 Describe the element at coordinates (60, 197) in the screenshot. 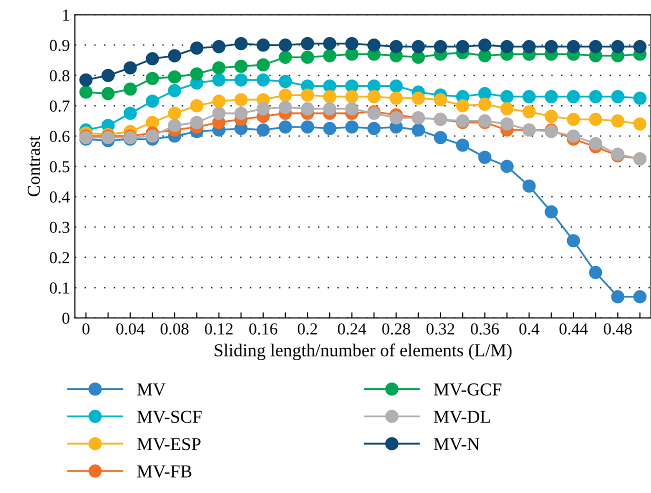

I see `y-tick-label: 0.4` at that location.